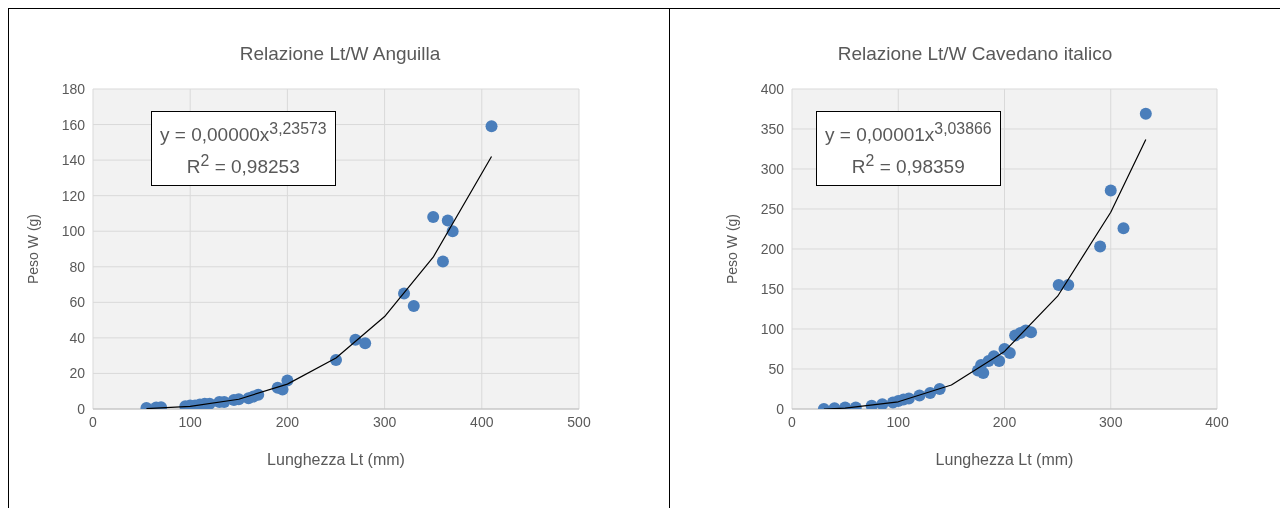 This screenshot has height=517, width=1288. Describe the element at coordinates (73, 195) in the screenshot. I see `y-tick-label: 120` at that location.